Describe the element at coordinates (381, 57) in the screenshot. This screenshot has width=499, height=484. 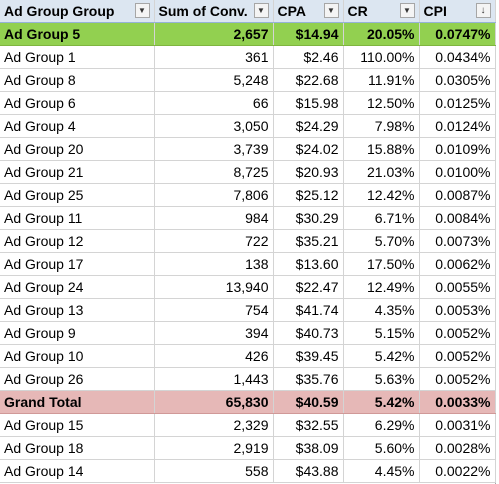
I see `cell-cr: 110.00%` at that location.